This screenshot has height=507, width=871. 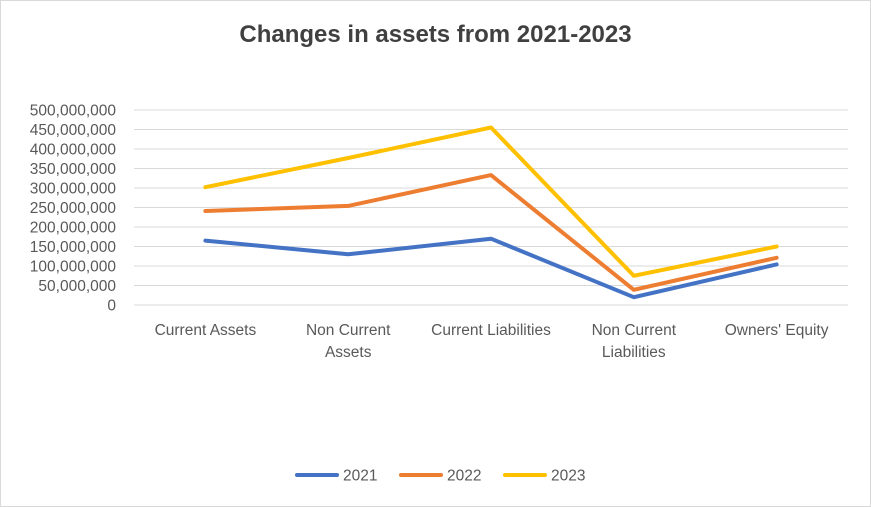 I want to click on y-tick-label: 400,000,000, so click(x=73, y=150).